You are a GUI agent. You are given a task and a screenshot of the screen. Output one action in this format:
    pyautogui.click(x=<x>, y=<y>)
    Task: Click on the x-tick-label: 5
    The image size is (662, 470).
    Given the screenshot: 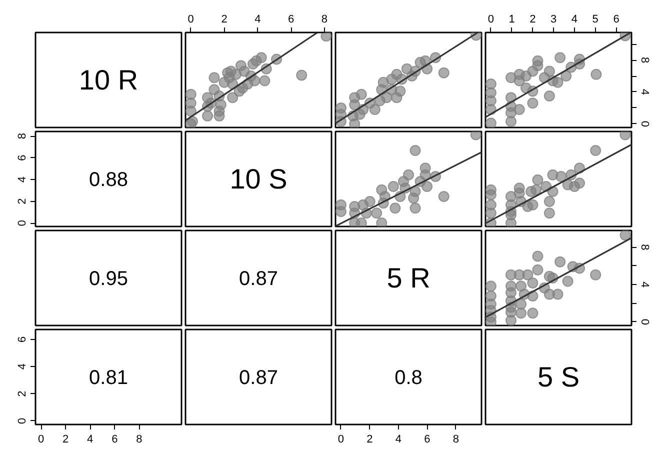 What is the action you would take?
    pyautogui.click(x=595, y=20)
    